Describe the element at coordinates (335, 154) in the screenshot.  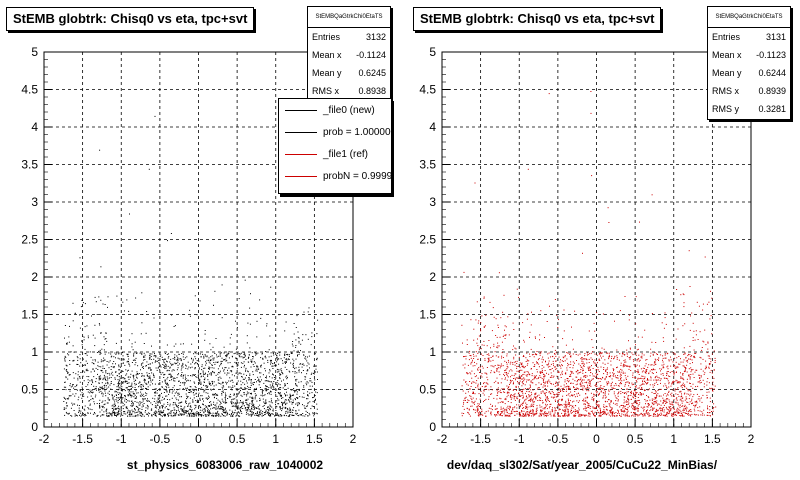
I see `legend-entry-file1: _file1 (ref)` at that location.